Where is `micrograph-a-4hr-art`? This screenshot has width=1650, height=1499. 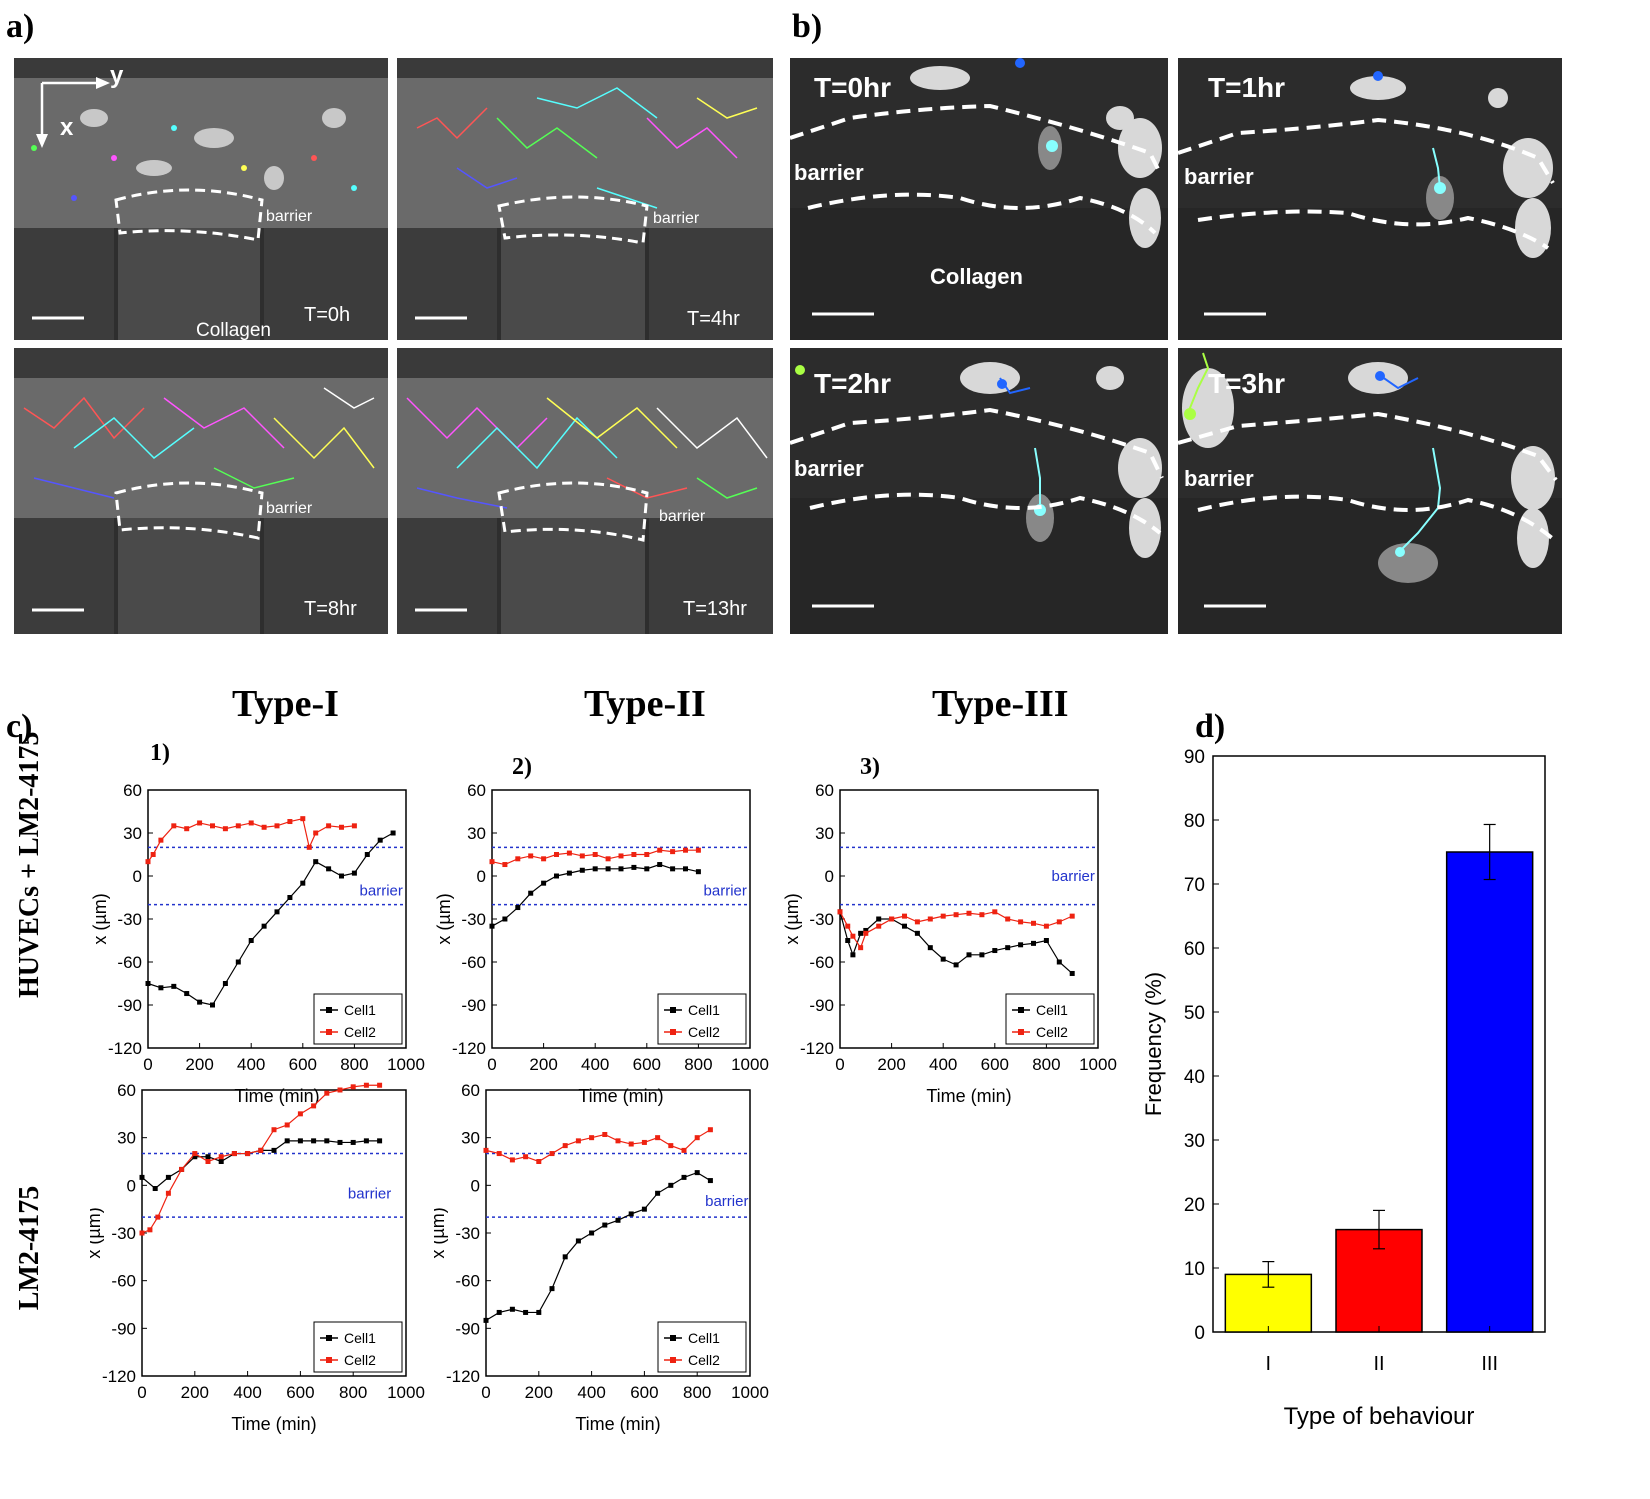 micrograph-a-4hr-art is located at coordinates (585, 199).